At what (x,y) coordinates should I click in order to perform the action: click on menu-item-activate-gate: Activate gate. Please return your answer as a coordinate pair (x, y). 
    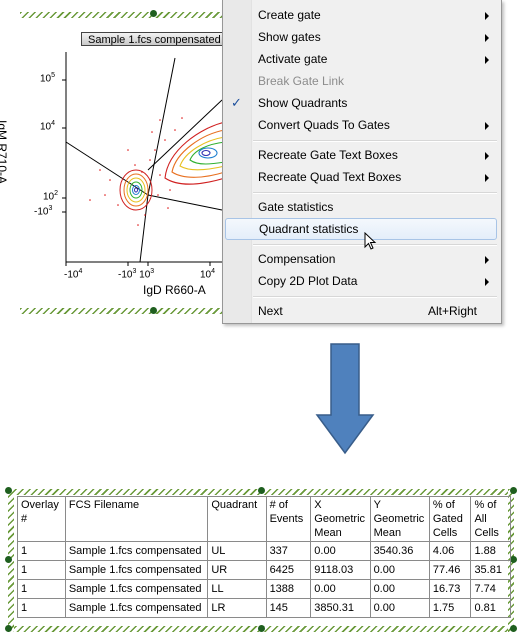
    Looking at the image, I should click on (361, 59).